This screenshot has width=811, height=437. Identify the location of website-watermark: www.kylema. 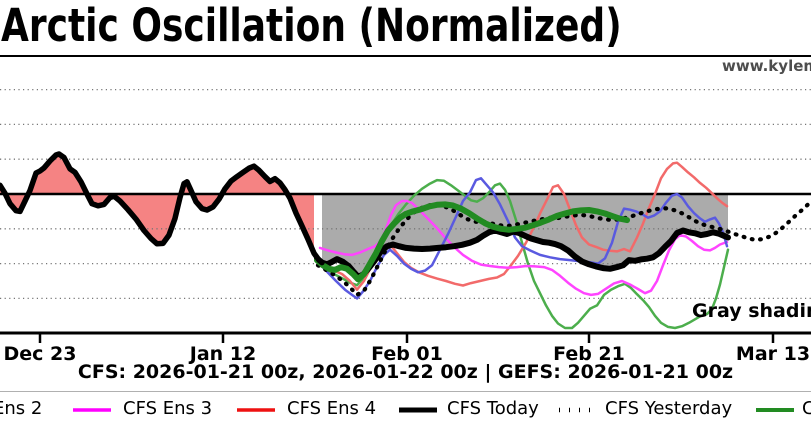
(766, 66).